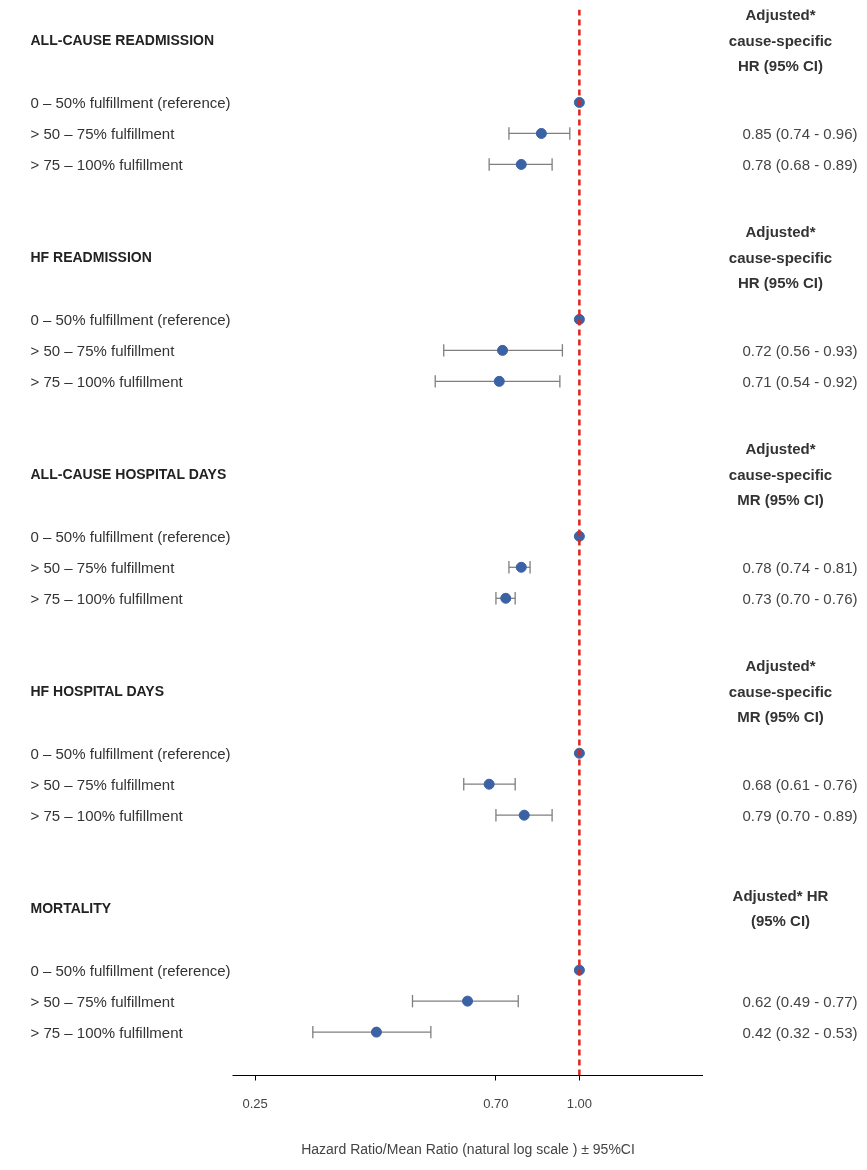 The width and height of the screenshot is (867, 1170). Describe the element at coordinates (800, 598) in the screenshot. I see `data-label: 0.73 (0.70 - 0.76)` at that location.